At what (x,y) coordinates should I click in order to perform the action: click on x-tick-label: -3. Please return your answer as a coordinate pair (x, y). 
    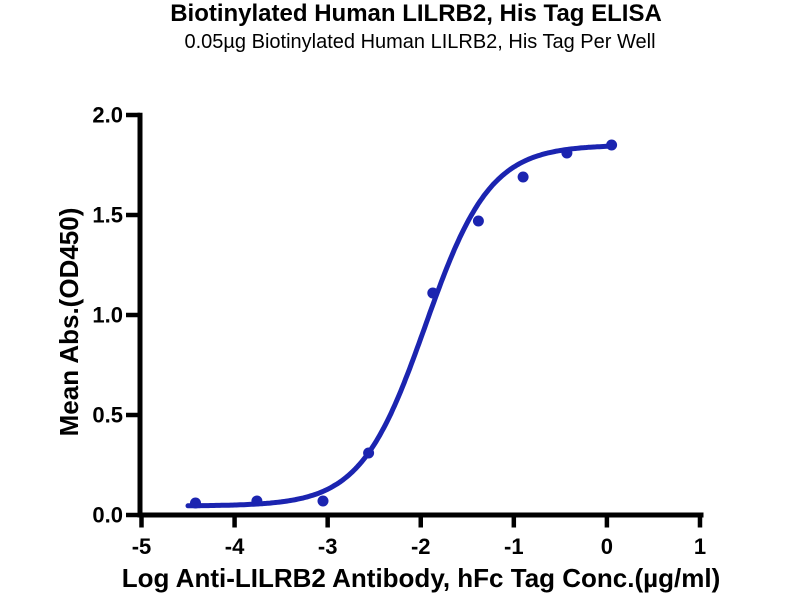
    Looking at the image, I should click on (328, 546).